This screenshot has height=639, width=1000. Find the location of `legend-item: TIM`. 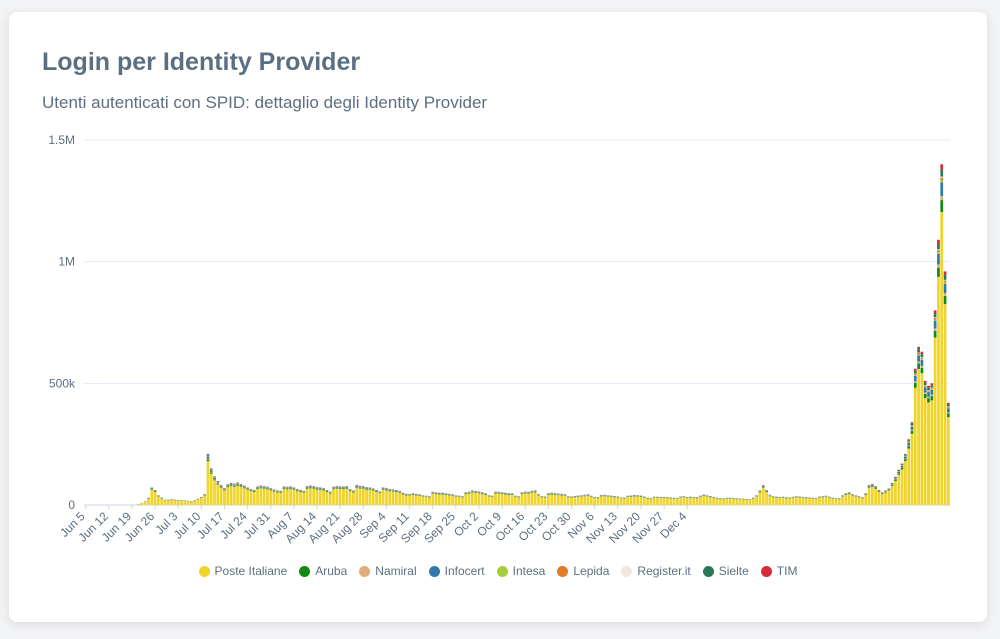

legend-item: TIM is located at coordinates (778, 571).